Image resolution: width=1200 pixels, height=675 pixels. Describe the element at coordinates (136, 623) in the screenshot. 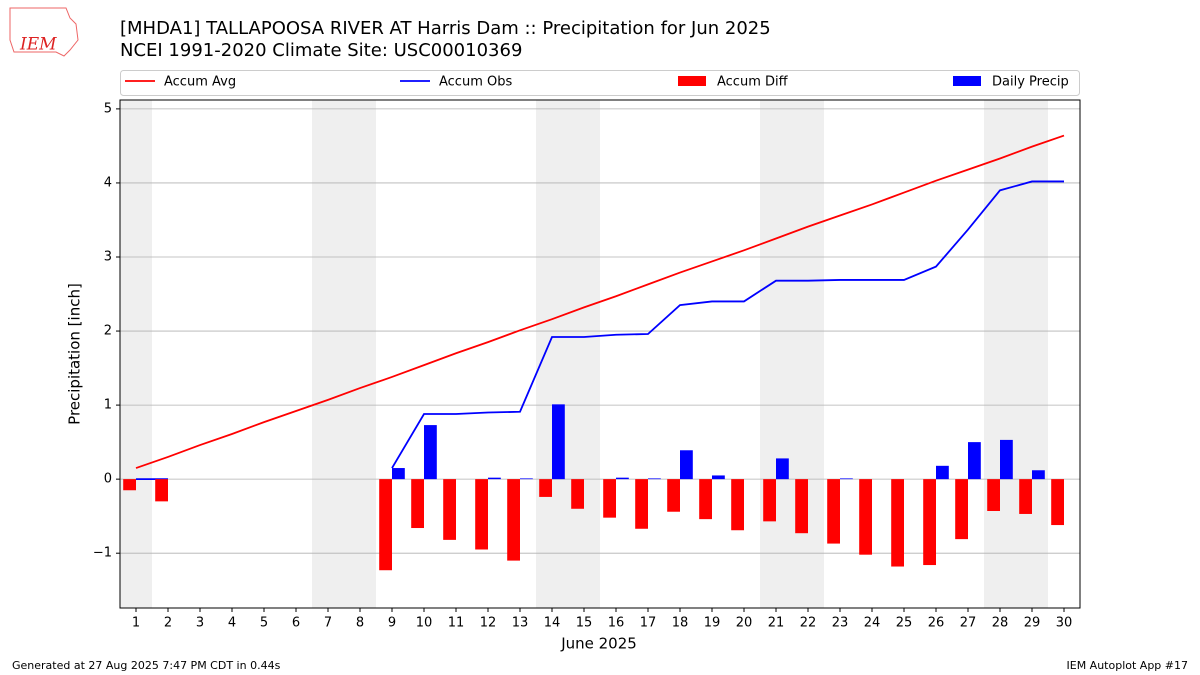

I see `x-tick-label: 1` at that location.